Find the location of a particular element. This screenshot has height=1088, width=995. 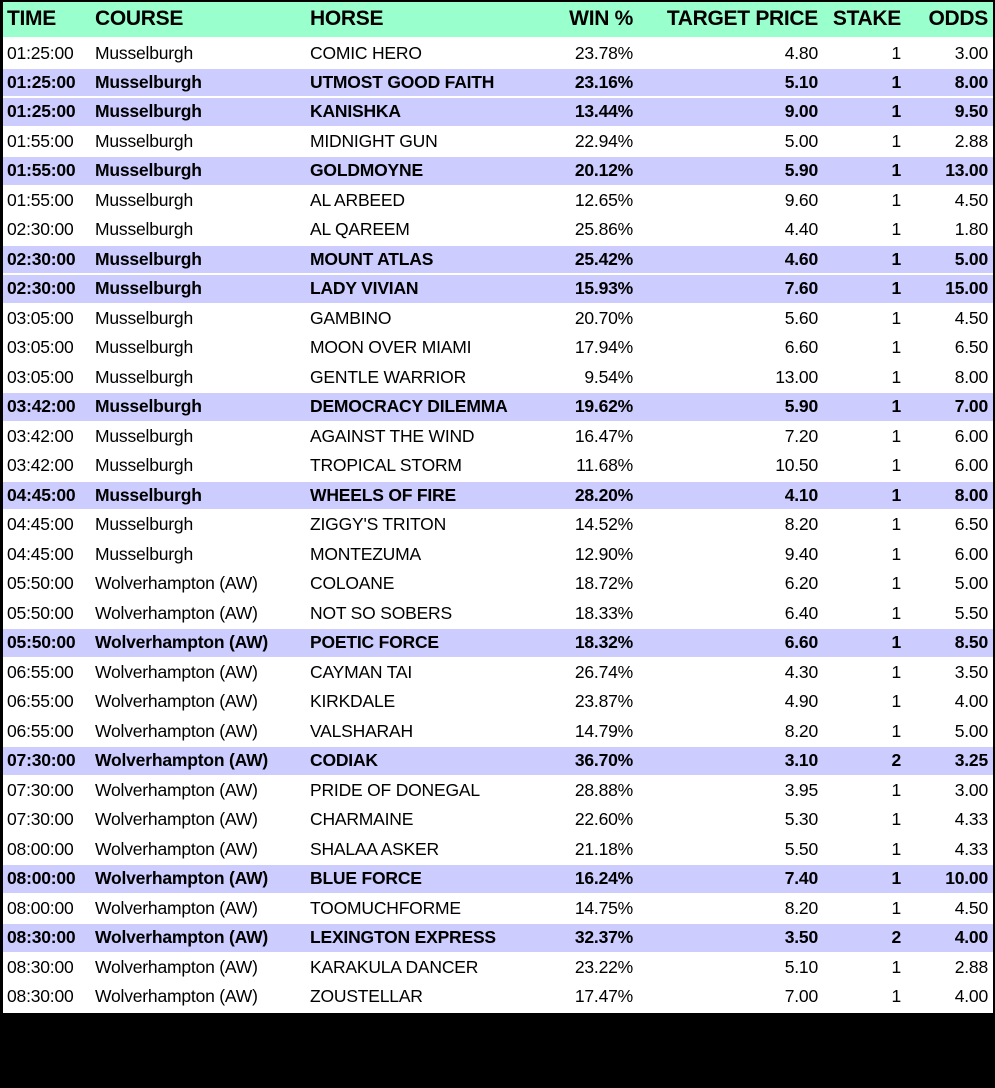

cell-win-pct: 22.60% is located at coordinates (603, 819).